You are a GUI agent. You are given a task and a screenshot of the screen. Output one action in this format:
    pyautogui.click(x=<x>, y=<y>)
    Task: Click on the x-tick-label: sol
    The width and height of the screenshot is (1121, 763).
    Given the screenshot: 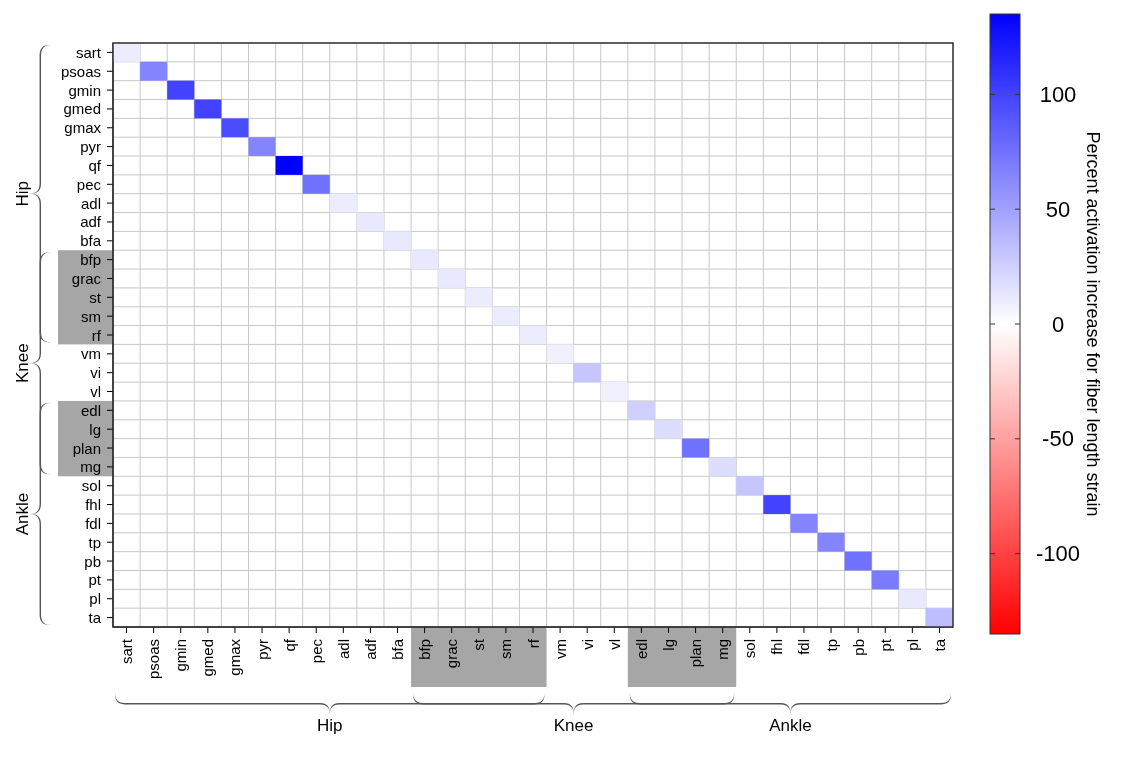 What is the action you would take?
    pyautogui.click(x=750, y=649)
    